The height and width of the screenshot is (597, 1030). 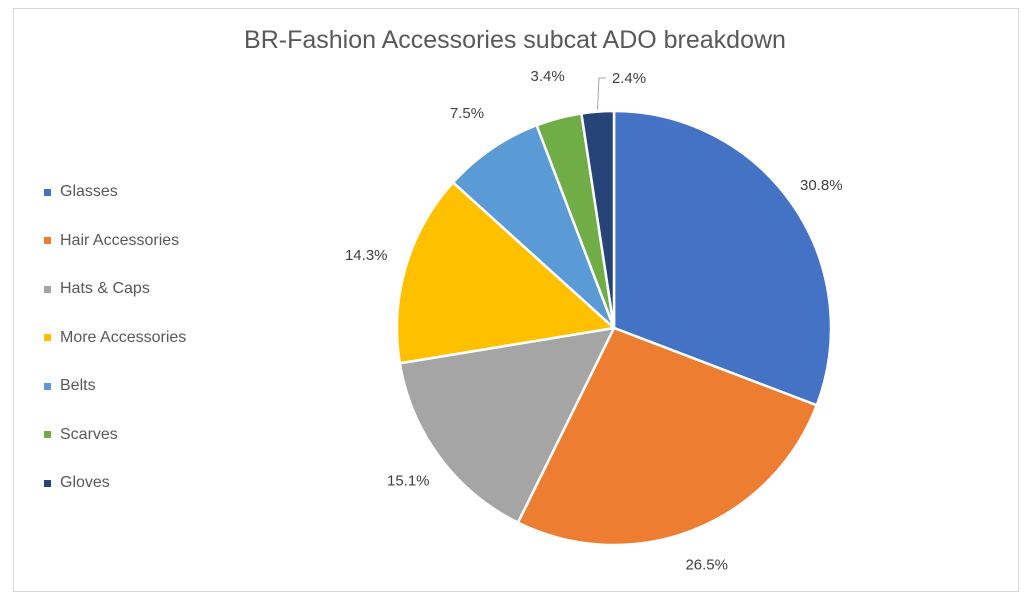 I want to click on legend-label: Hats & Caps, so click(x=105, y=289).